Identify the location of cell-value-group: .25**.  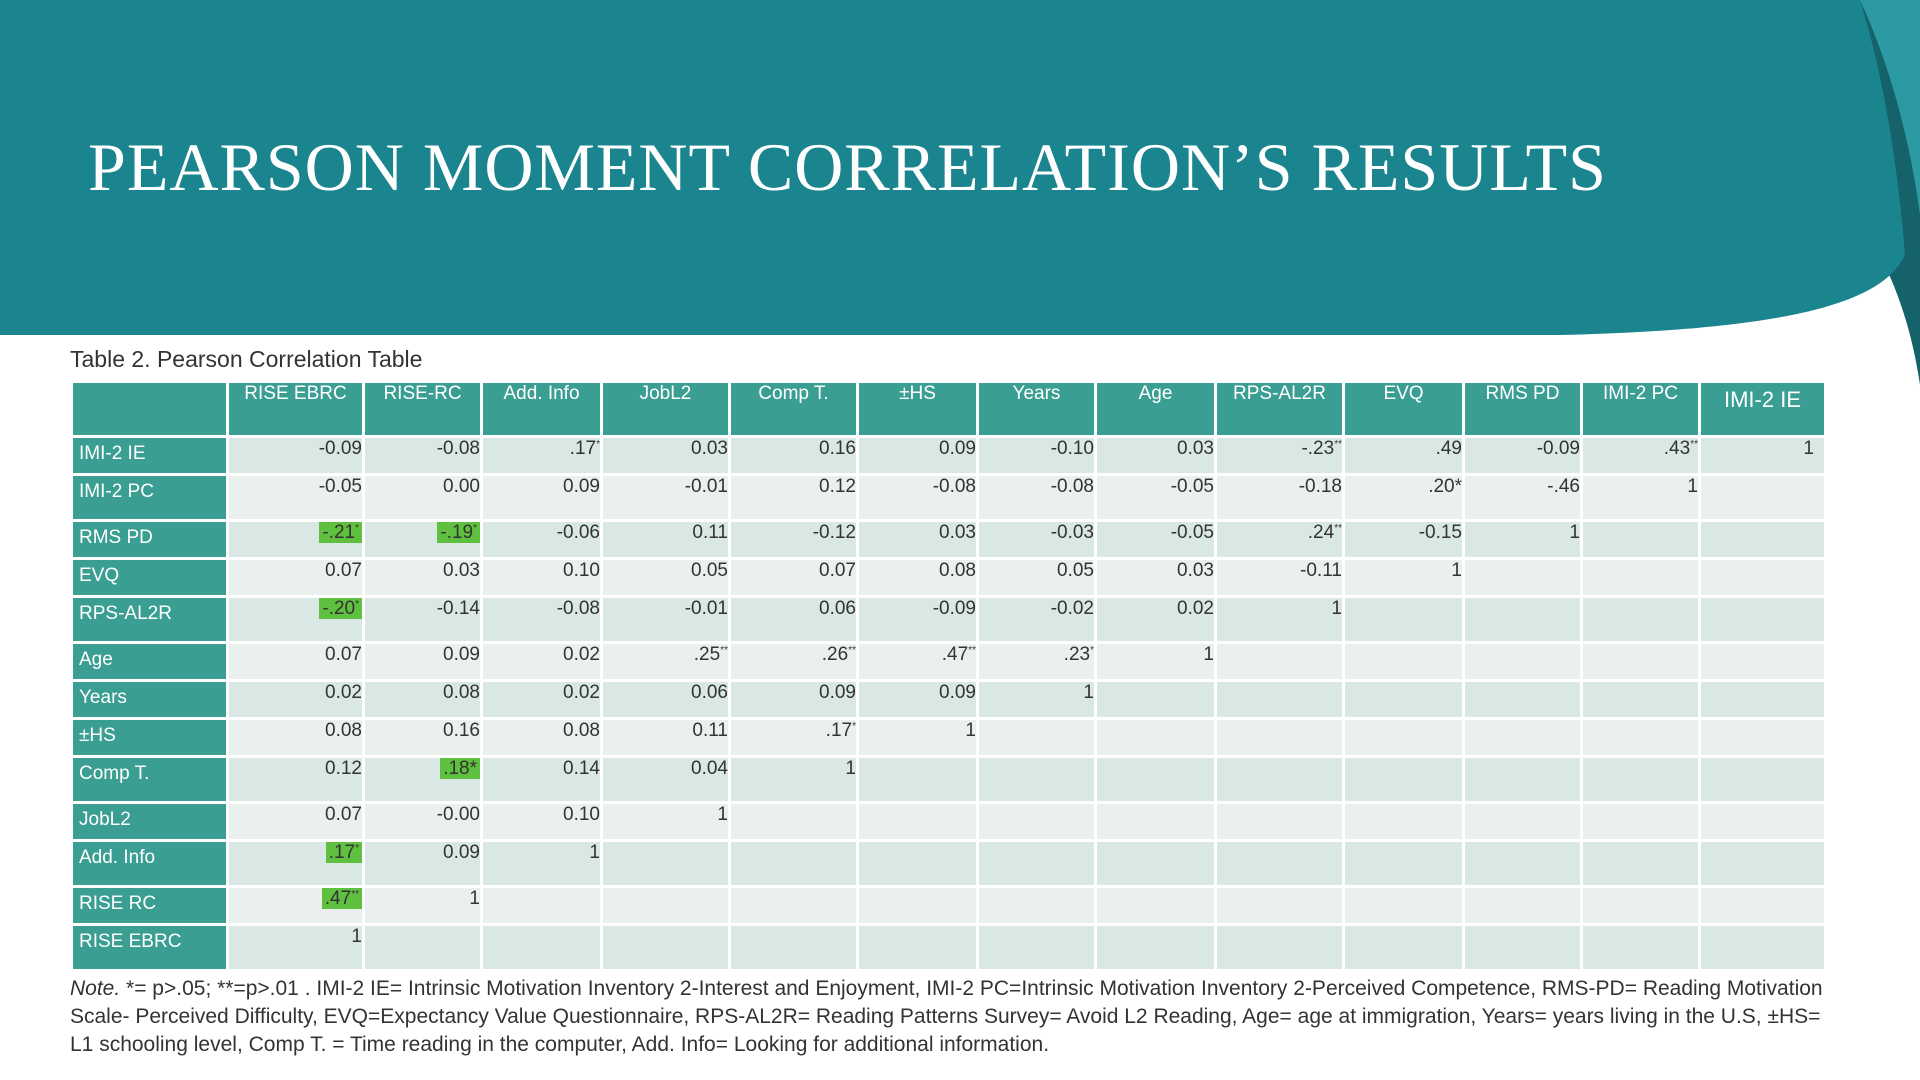
(711, 654).